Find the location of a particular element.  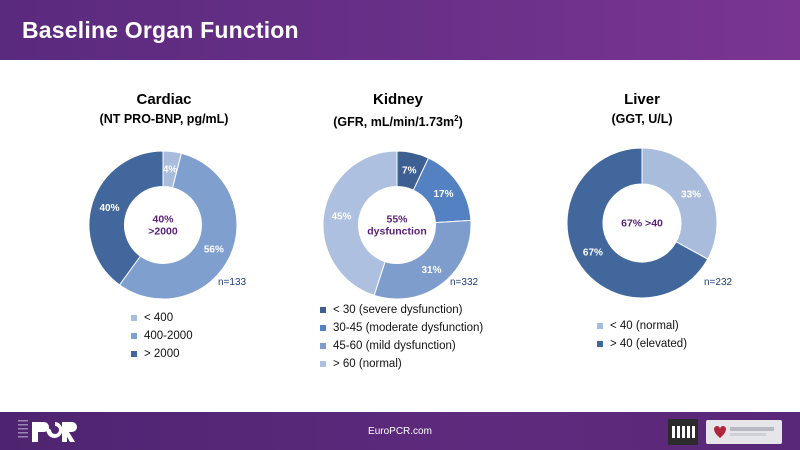

kidney-legend-item-0: < 30 (severe dysfunction) is located at coordinates (401, 310).